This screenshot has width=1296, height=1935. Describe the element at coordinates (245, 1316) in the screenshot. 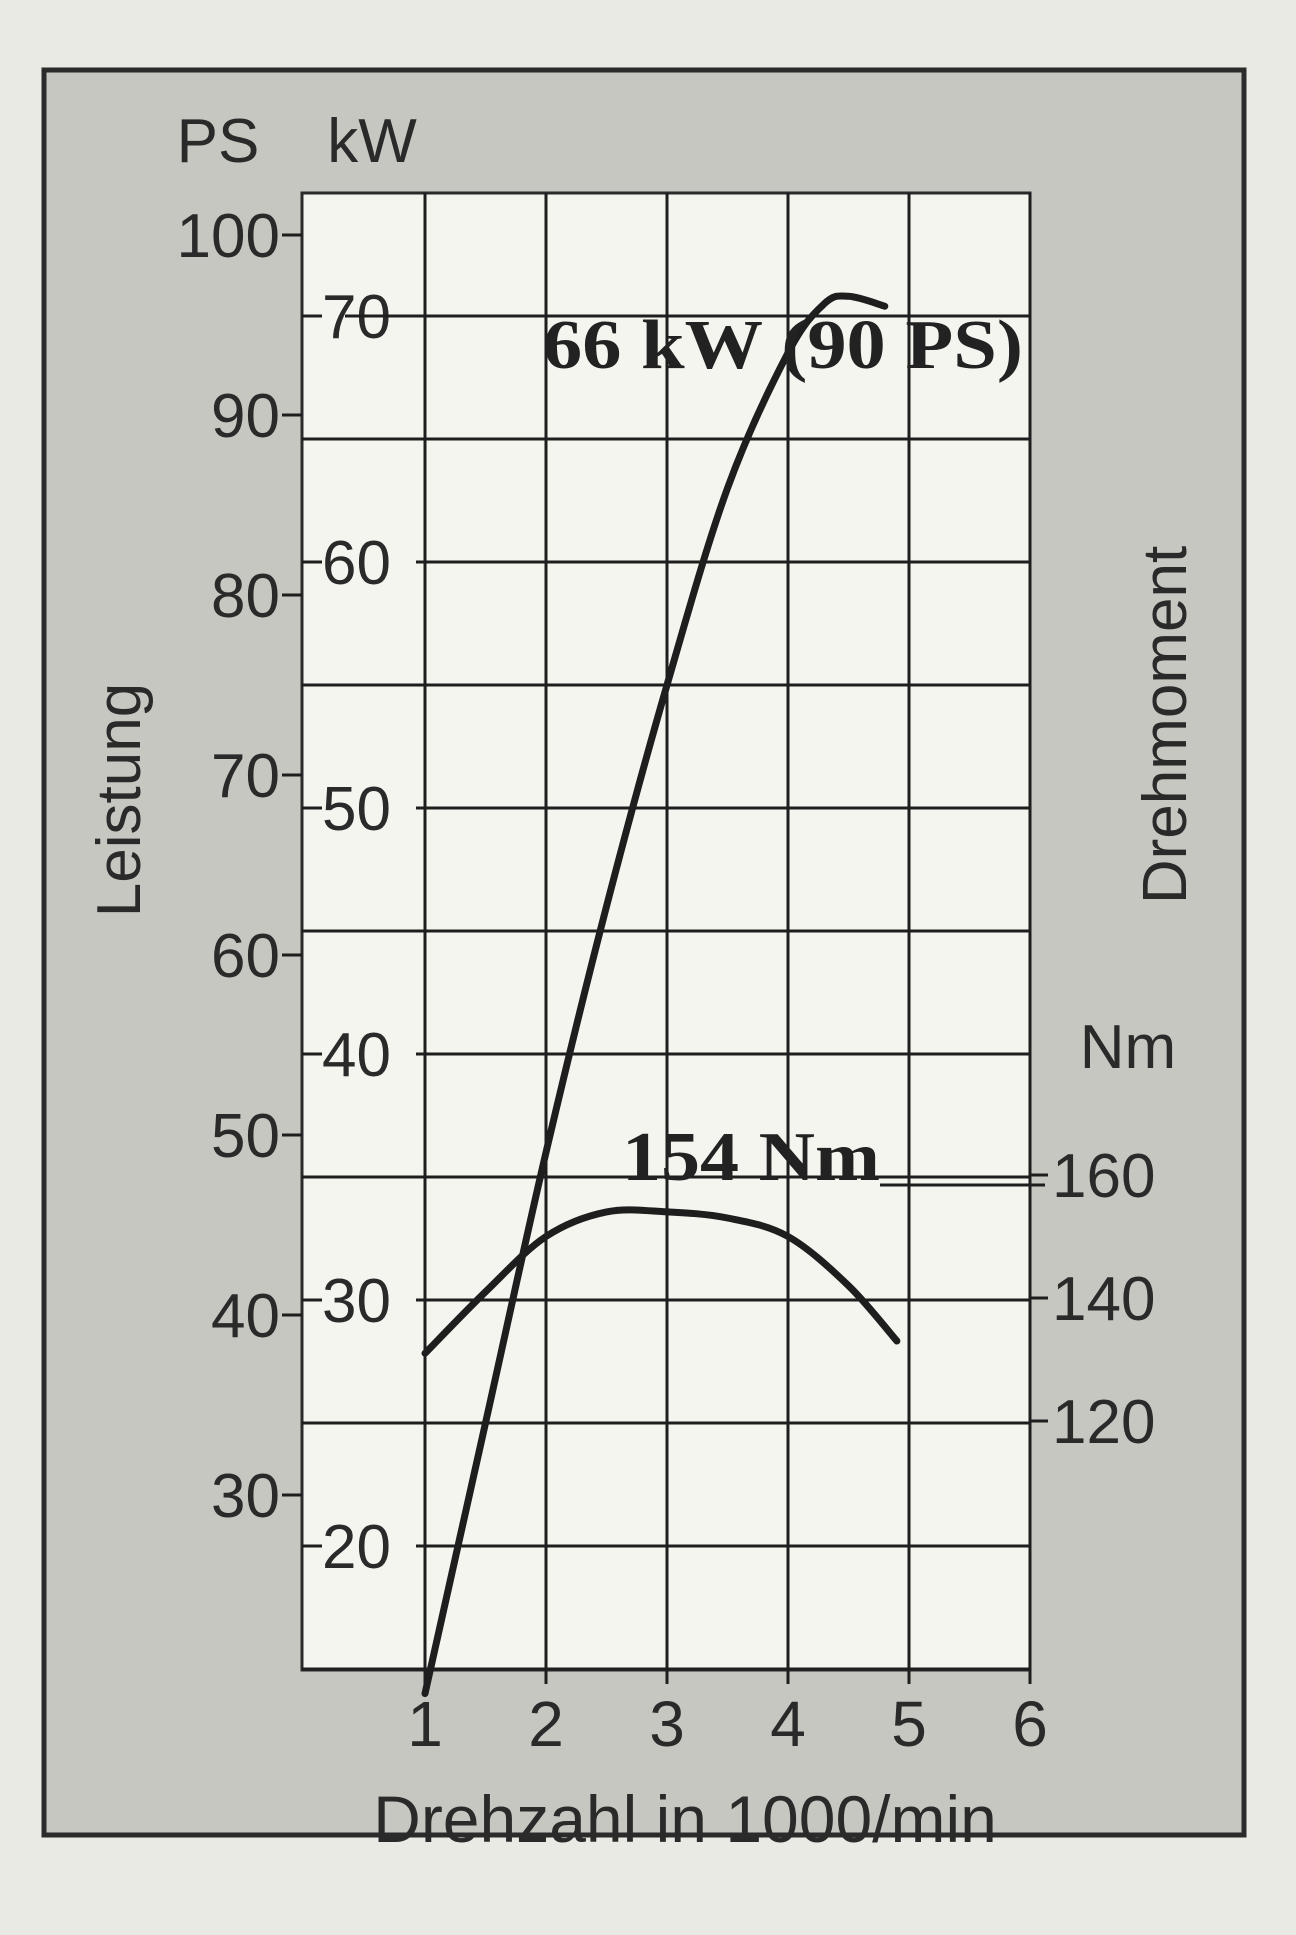

I see `ps-tick-label: 40` at that location.